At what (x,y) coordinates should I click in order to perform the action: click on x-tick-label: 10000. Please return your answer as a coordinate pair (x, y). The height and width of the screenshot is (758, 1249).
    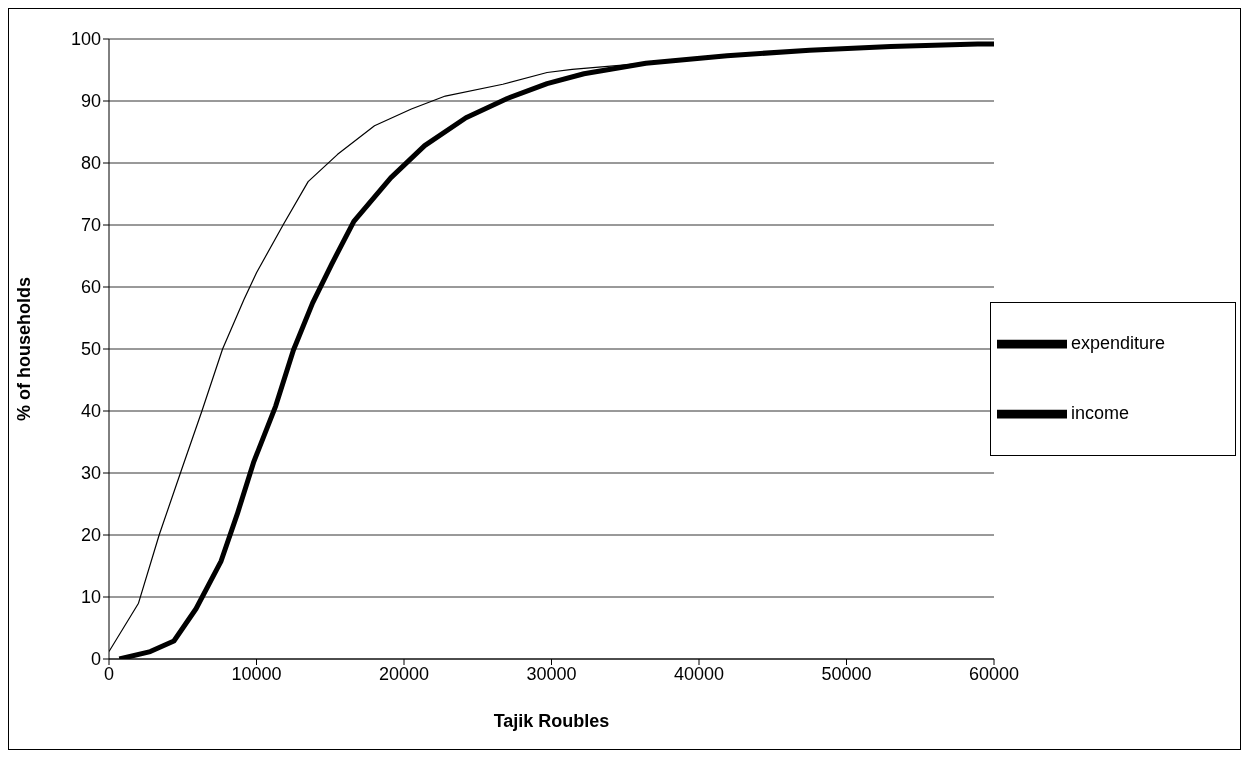
    Looking at the image, I should click on (256, 673).